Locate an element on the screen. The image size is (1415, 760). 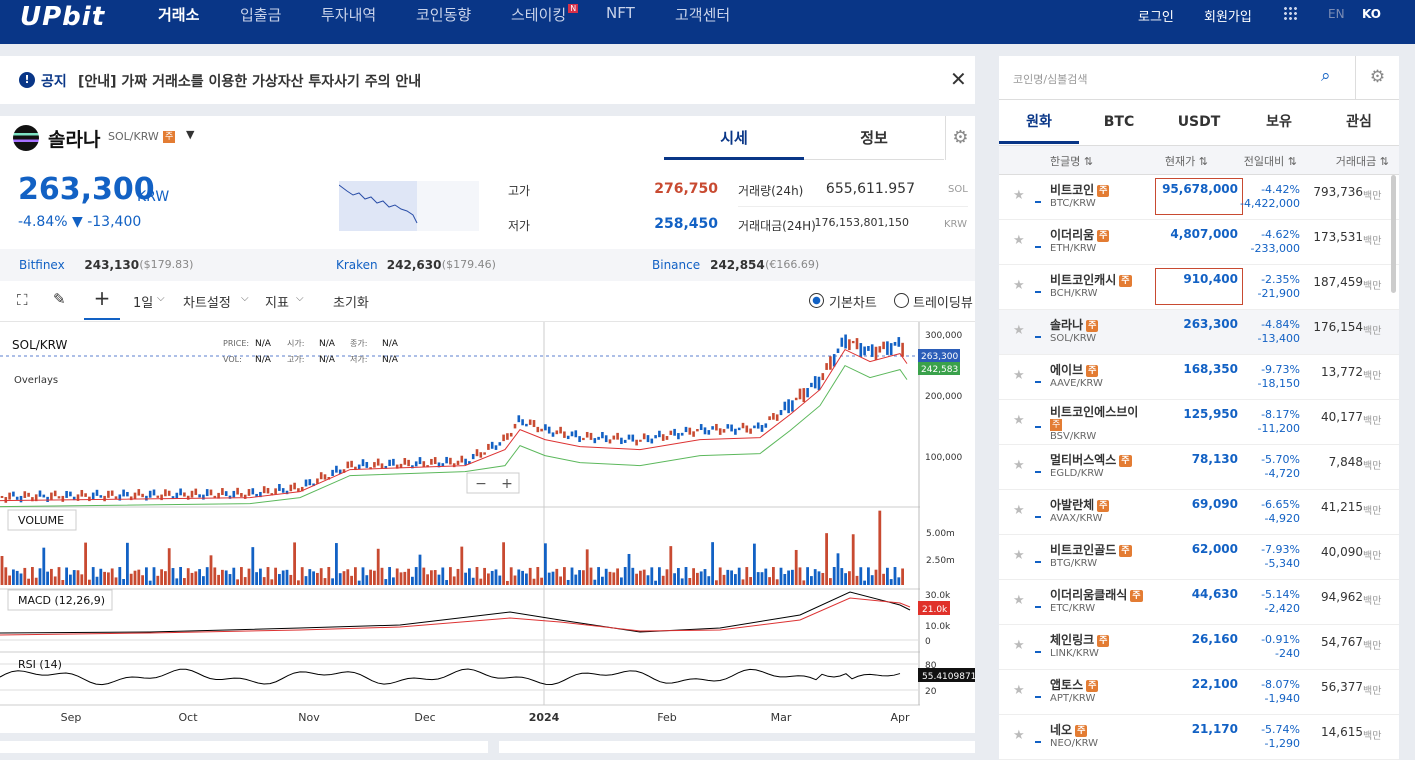
search-icon: ⌕ is located at coordinates (1326, 76).